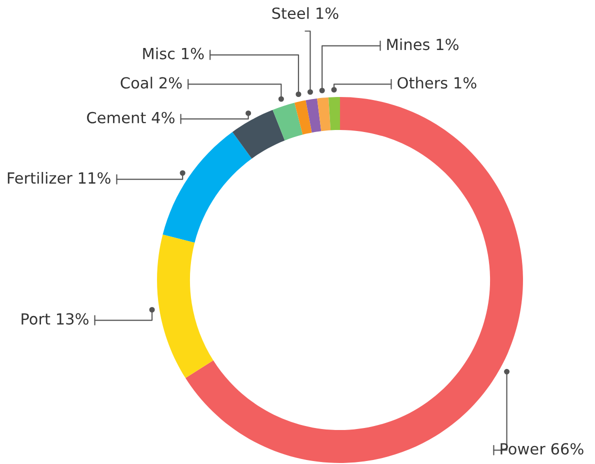  What do you see at coordinates (422, 44) in the screenshot?
I see `slice-label: Mines 1%` at bounding box center [422, 44].